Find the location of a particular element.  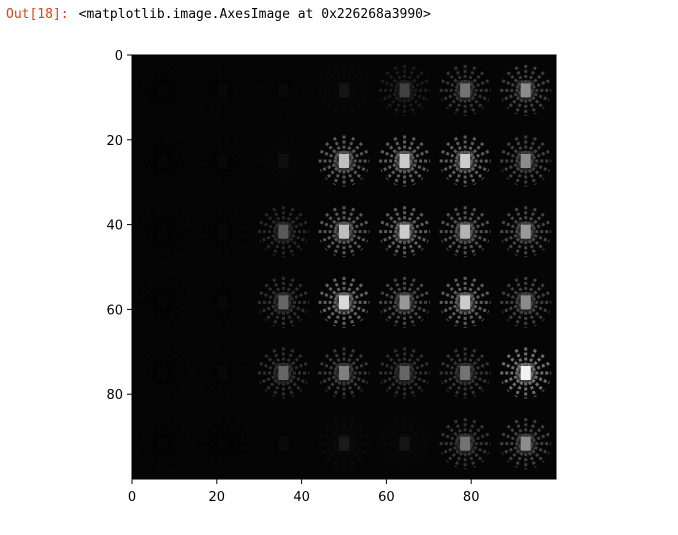

y-axis: 0 20 40 60 80 is located at coordinates (119, 226).